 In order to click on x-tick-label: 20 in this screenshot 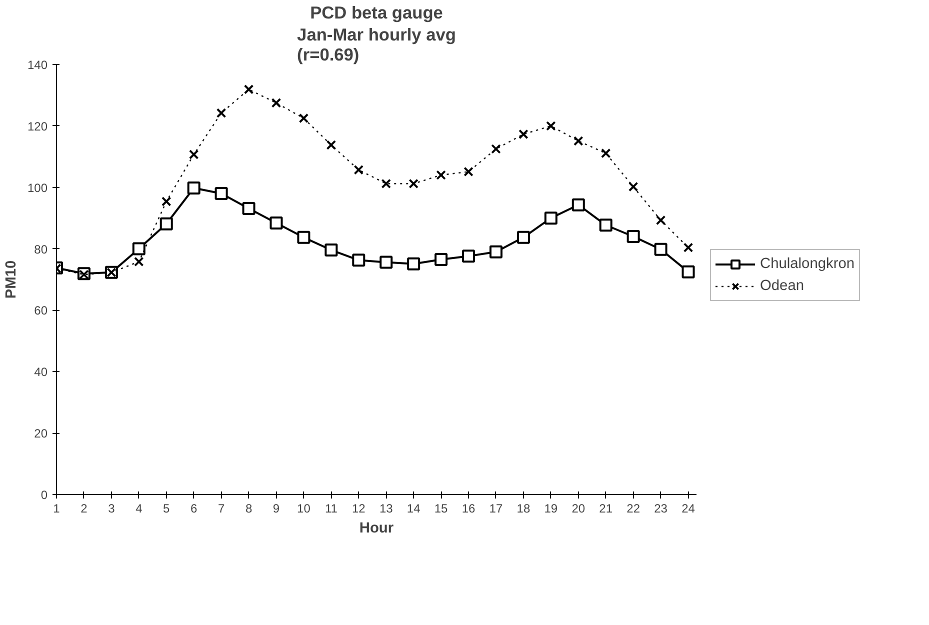, I will do `click(579, 509)`.